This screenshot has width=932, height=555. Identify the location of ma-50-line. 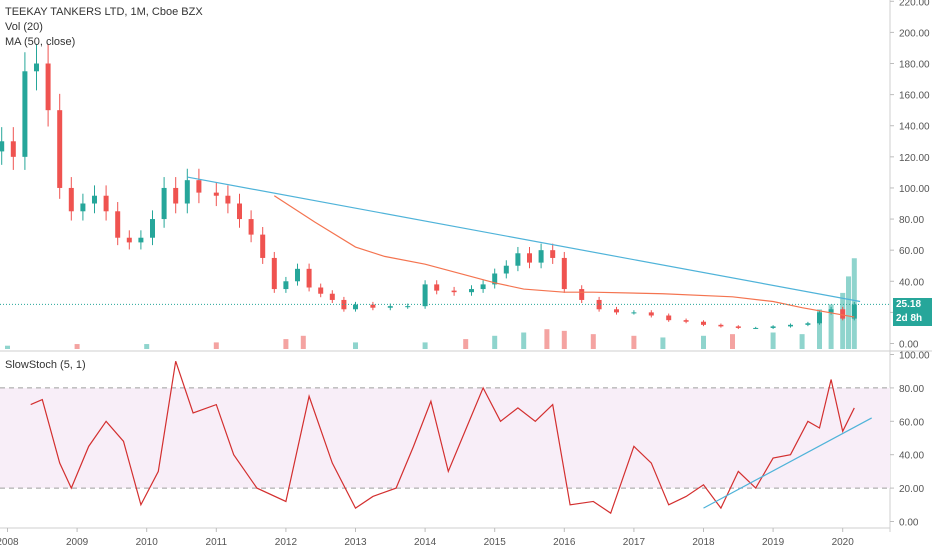
(564, 256).